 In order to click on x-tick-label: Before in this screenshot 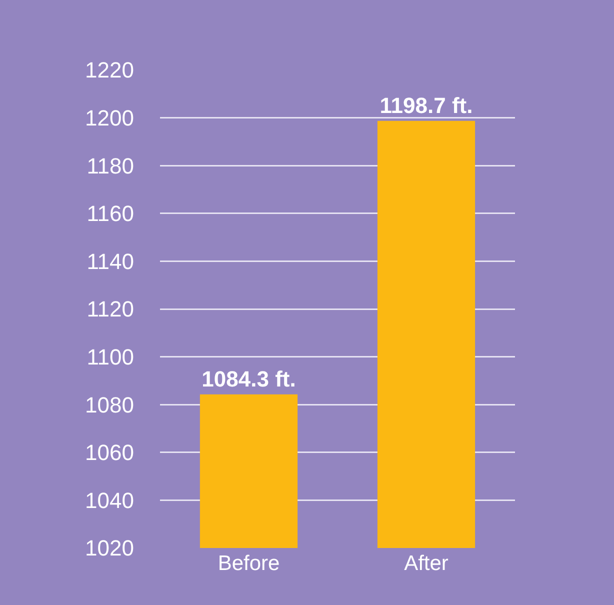, I will do `click(249, 563)`.